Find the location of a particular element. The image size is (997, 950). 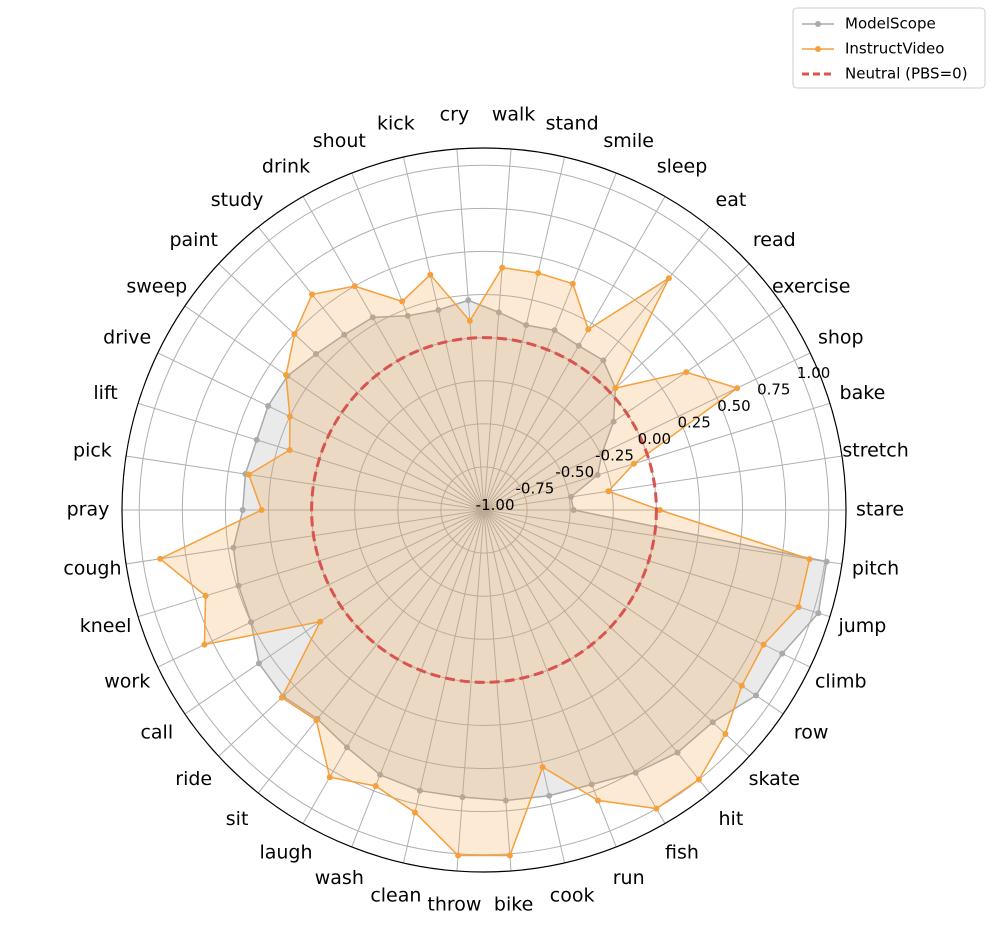

r-tick-label: -1.00 is located at coordinates (495, 505).